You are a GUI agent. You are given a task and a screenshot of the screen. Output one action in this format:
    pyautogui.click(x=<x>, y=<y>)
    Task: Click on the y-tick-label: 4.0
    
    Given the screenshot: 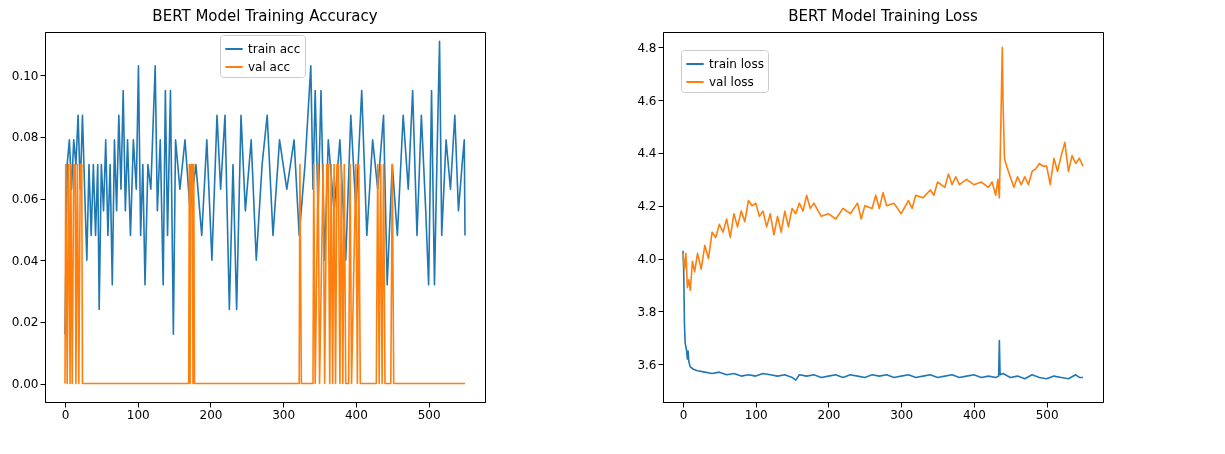 What is the action you would take?
    pyautogui.click(x=647, y=259)
    